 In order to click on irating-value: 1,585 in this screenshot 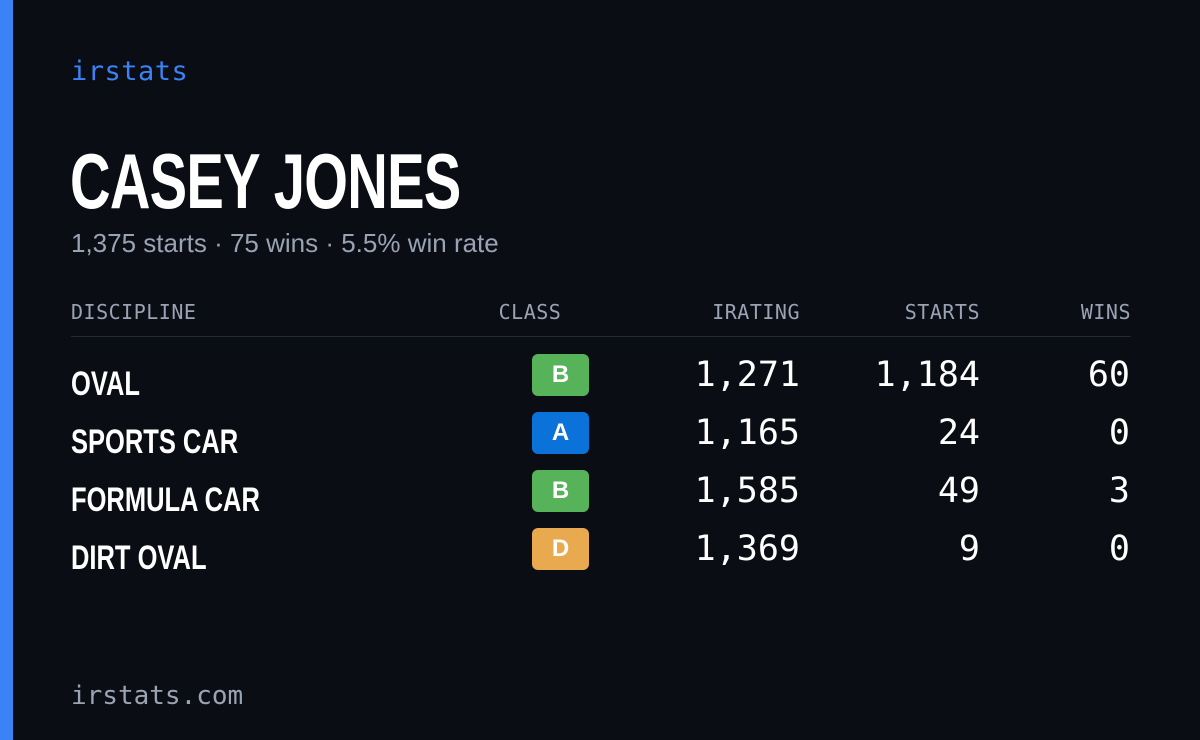, I will do `click(747, 491)`.